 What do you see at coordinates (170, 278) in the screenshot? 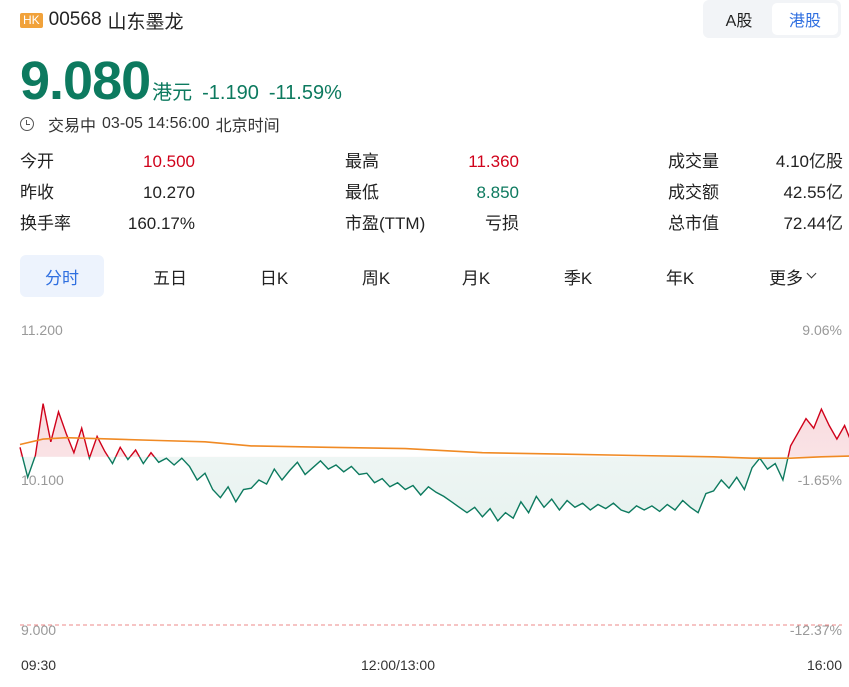
I see `tab-five-day: 五日` at bounding box center [170, 278].